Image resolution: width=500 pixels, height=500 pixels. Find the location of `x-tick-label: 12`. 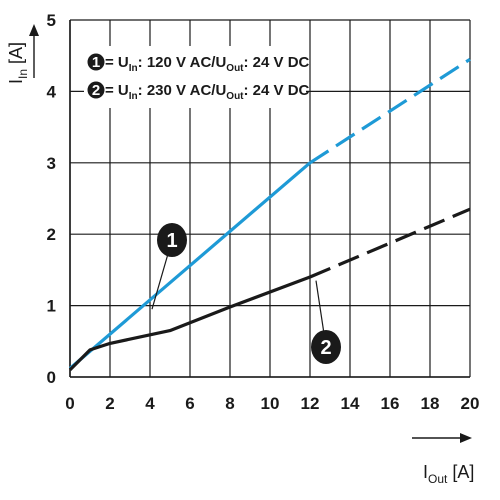

x-tick-label: 12 is located at coordinates (310, 403).